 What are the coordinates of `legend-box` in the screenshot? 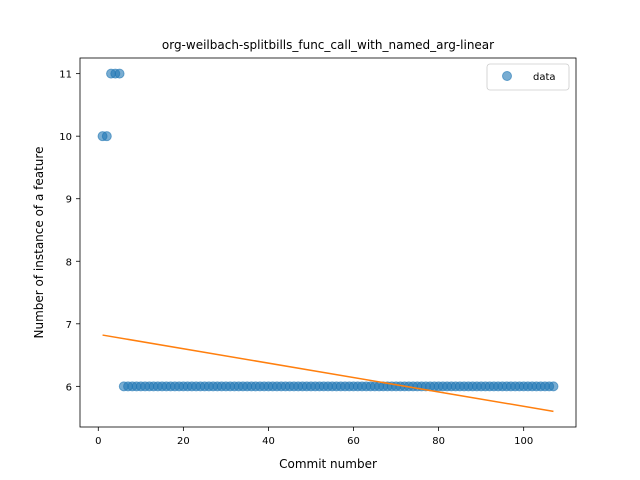 It's located at (528, 77).